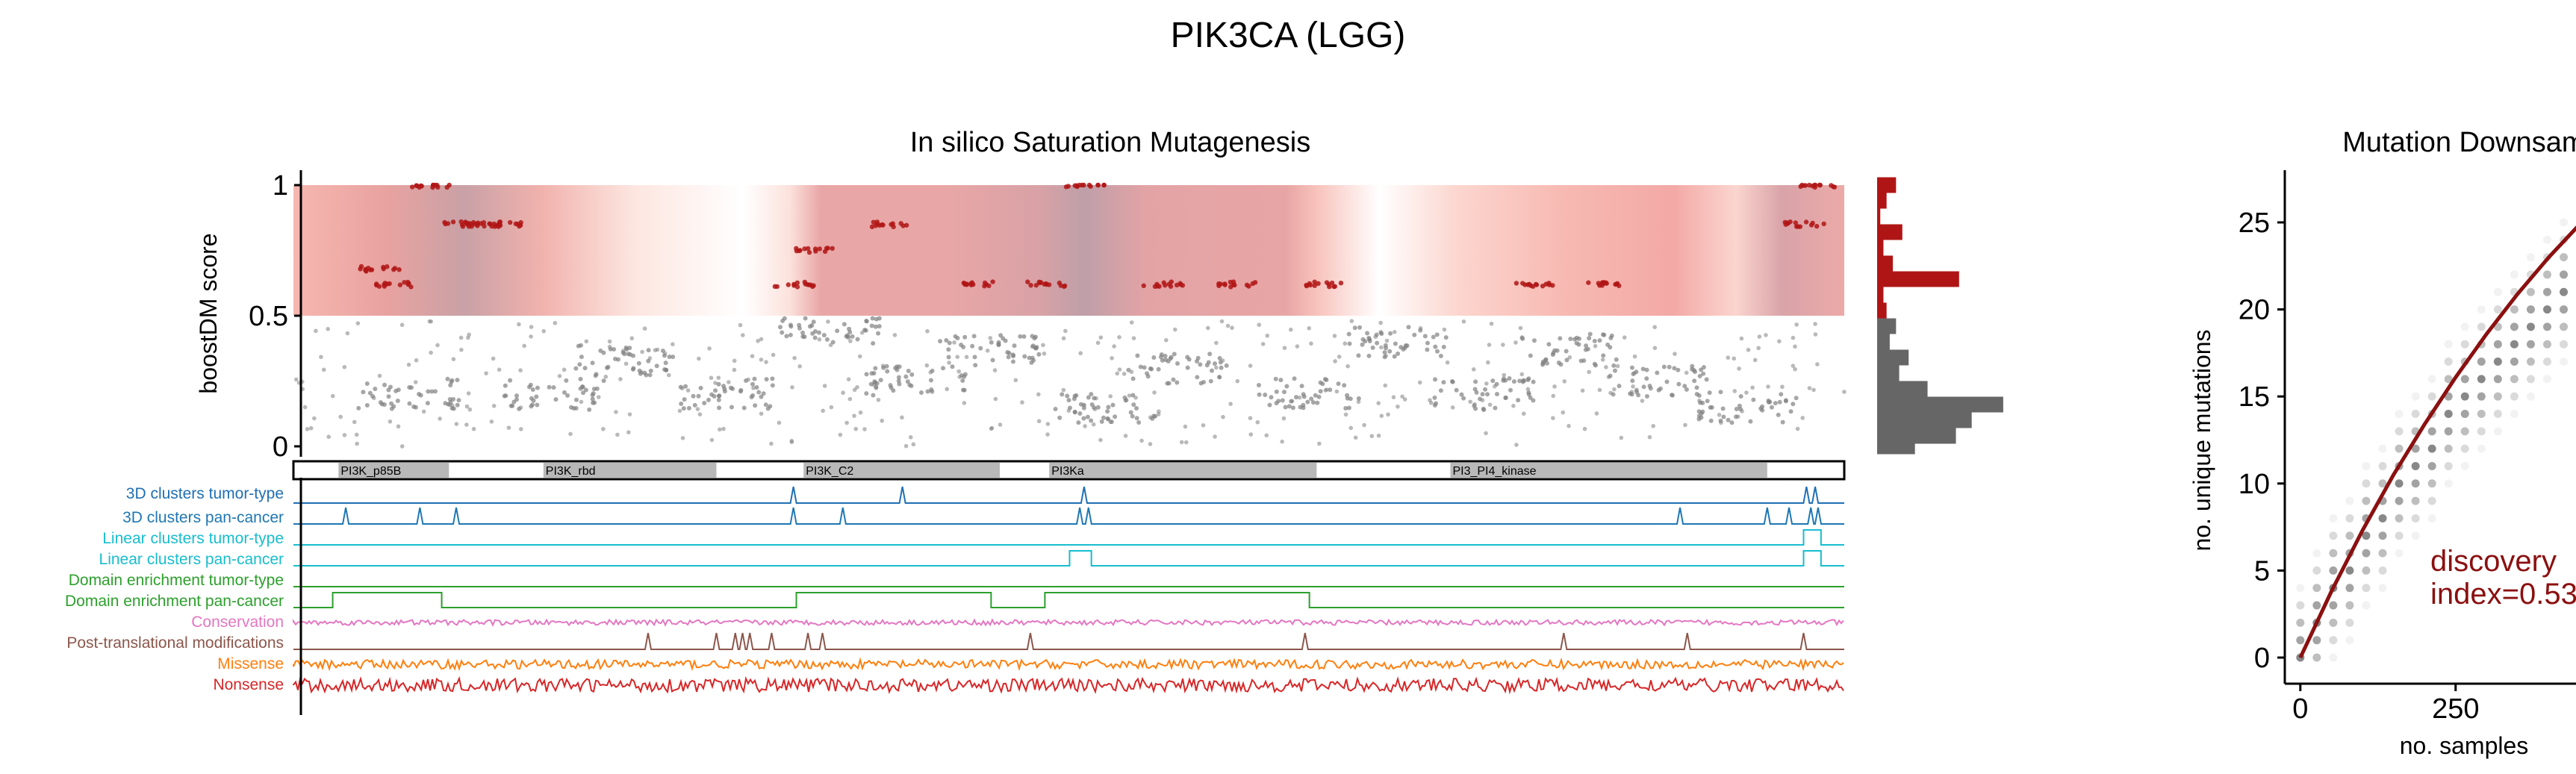 Image resolution: width=2576 pixels, height=774 pixels. What do you see at coordinates (2254, 484) in the screenshot?
I see `ds-y-tick-label: 10` at bounding box center [2254, 484].